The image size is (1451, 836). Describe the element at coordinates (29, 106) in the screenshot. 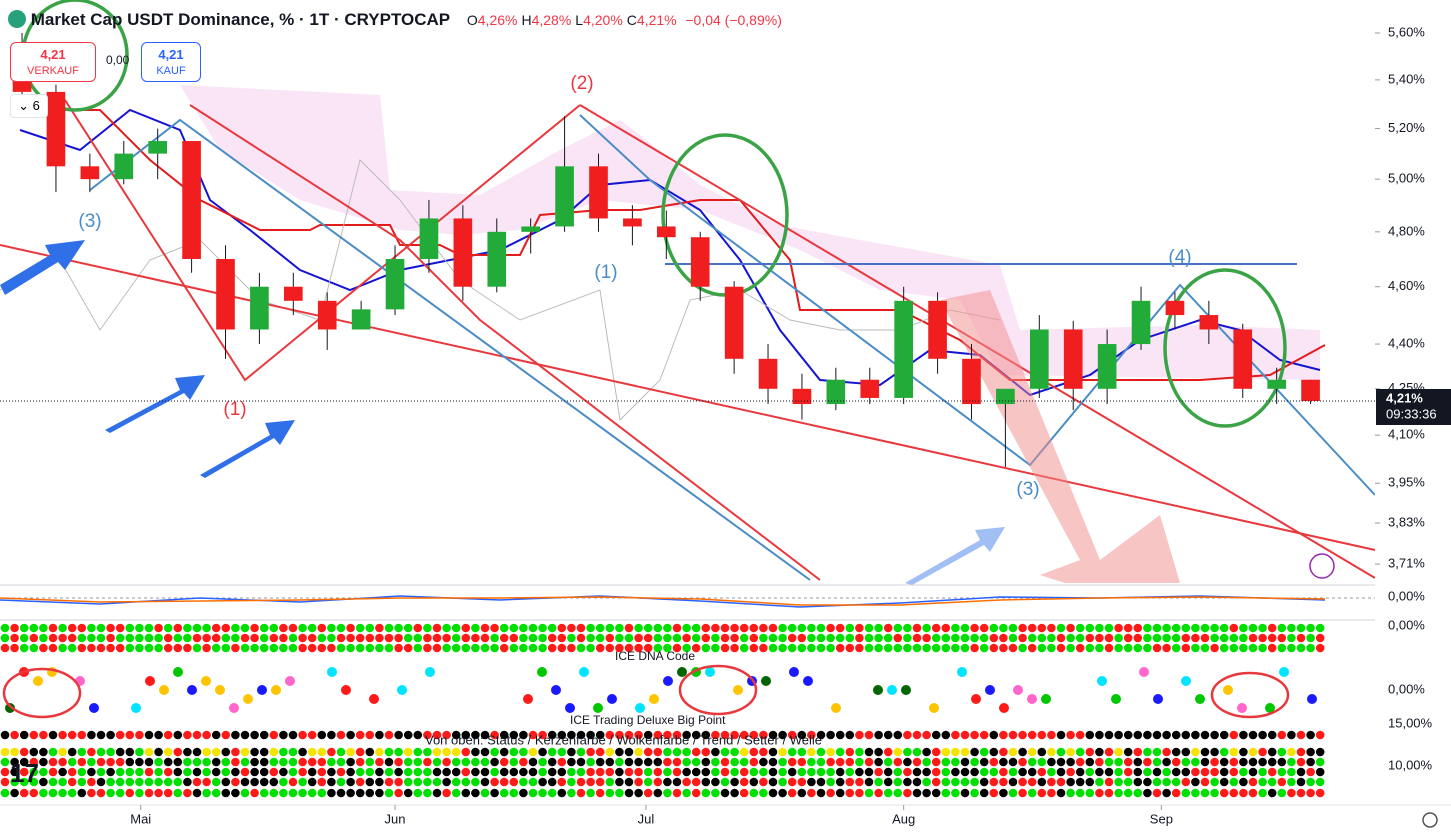

I see `indicator-toggle: ⌄ 6` at that location.